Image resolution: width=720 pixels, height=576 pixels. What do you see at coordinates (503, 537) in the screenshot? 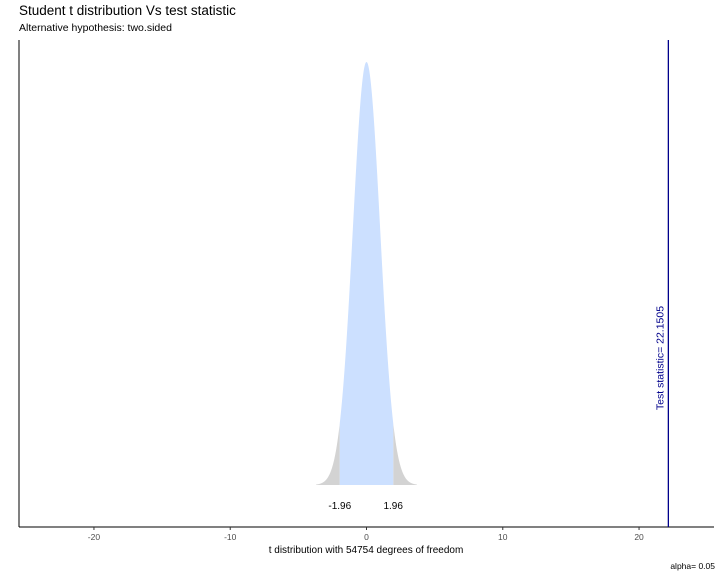
I see `x-tick-label: 10` at bounding box center [503, 537].